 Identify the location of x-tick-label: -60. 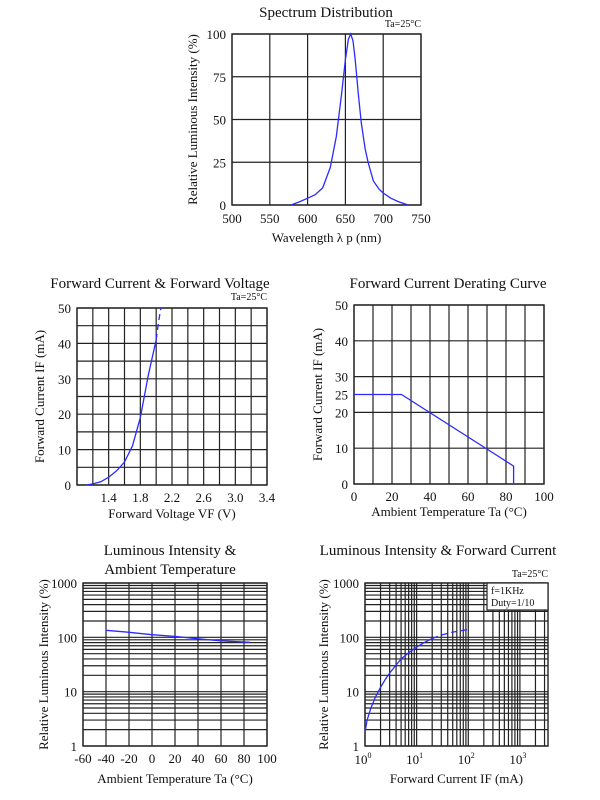
(82, 758).